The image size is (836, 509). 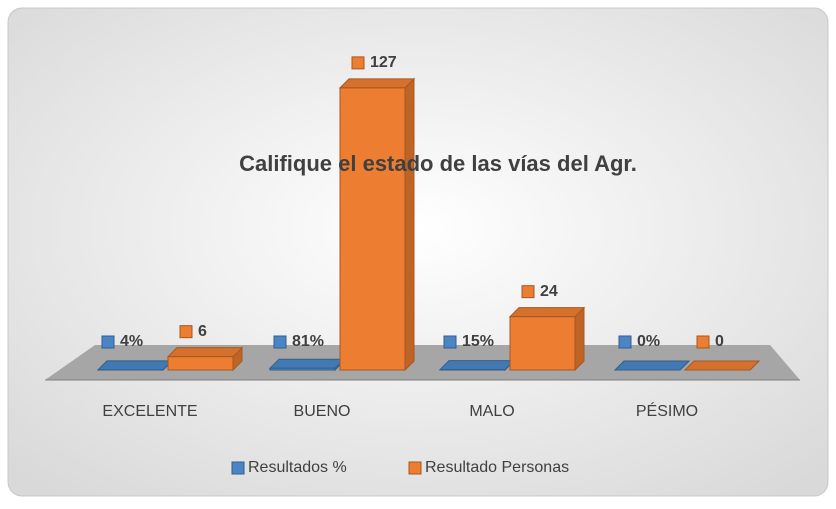 I want to click on x-tick-label: PÉSIMO, so click(x=667, y=410).